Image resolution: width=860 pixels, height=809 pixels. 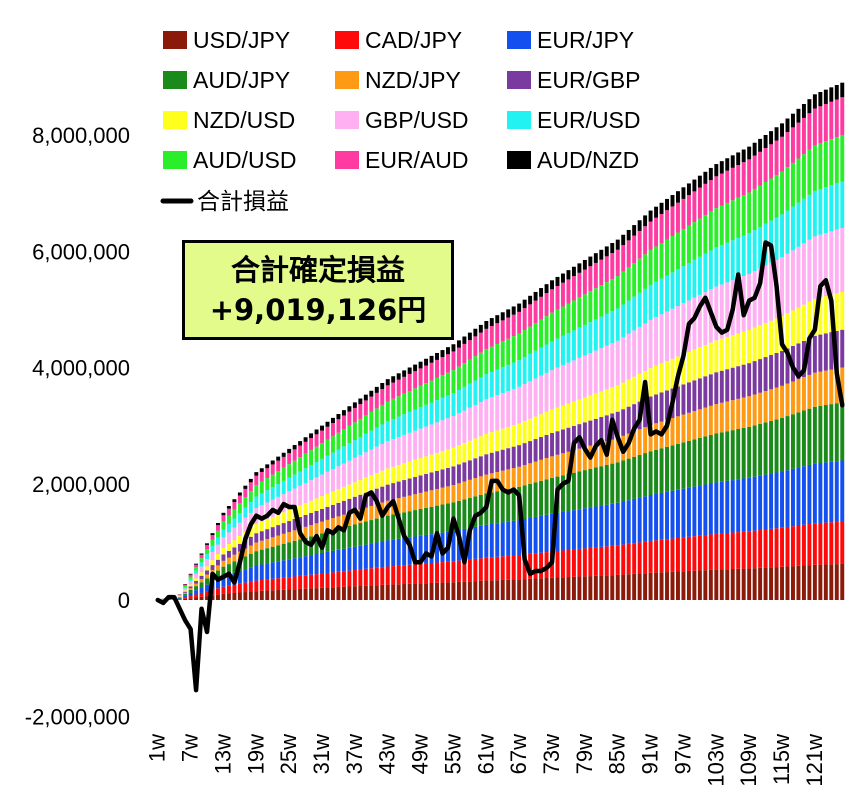 I want to click on bar-eur-gbp-w34, so click(x=338, y=509).